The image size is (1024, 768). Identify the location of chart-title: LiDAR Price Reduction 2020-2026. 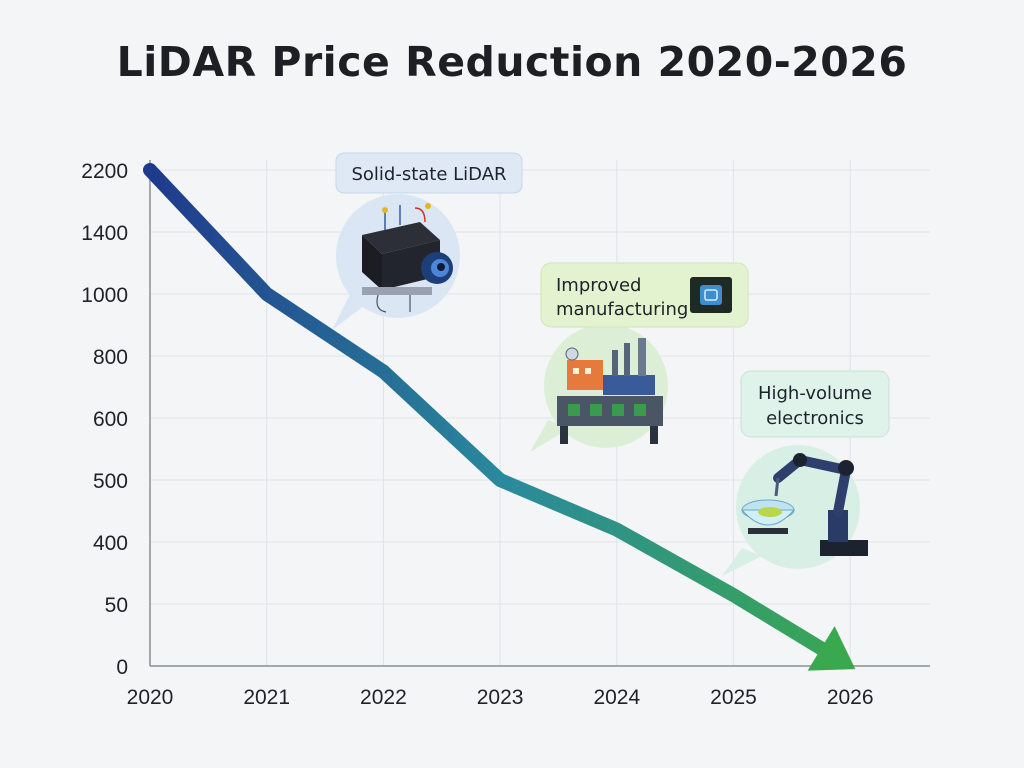
(512, 62).